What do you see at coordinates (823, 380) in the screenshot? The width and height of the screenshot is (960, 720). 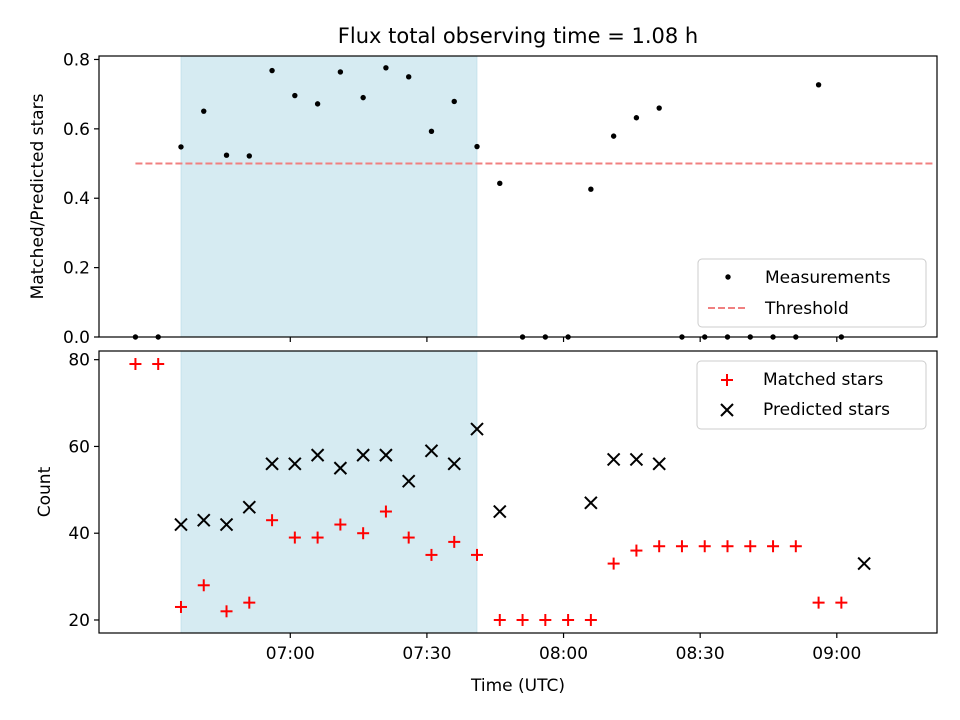 I see `legend-label-matched: Matched stars` at bounding box center [823, 380].